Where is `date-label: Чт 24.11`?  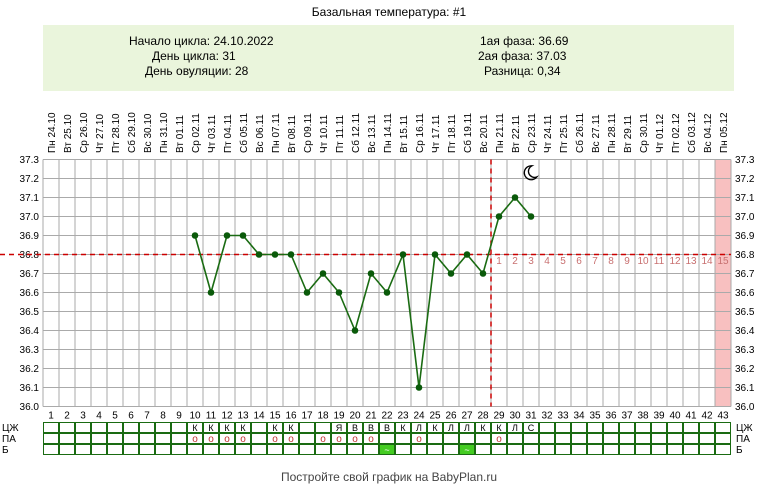
date-label: Чт 24.11 is located at coordinates (548, 133).